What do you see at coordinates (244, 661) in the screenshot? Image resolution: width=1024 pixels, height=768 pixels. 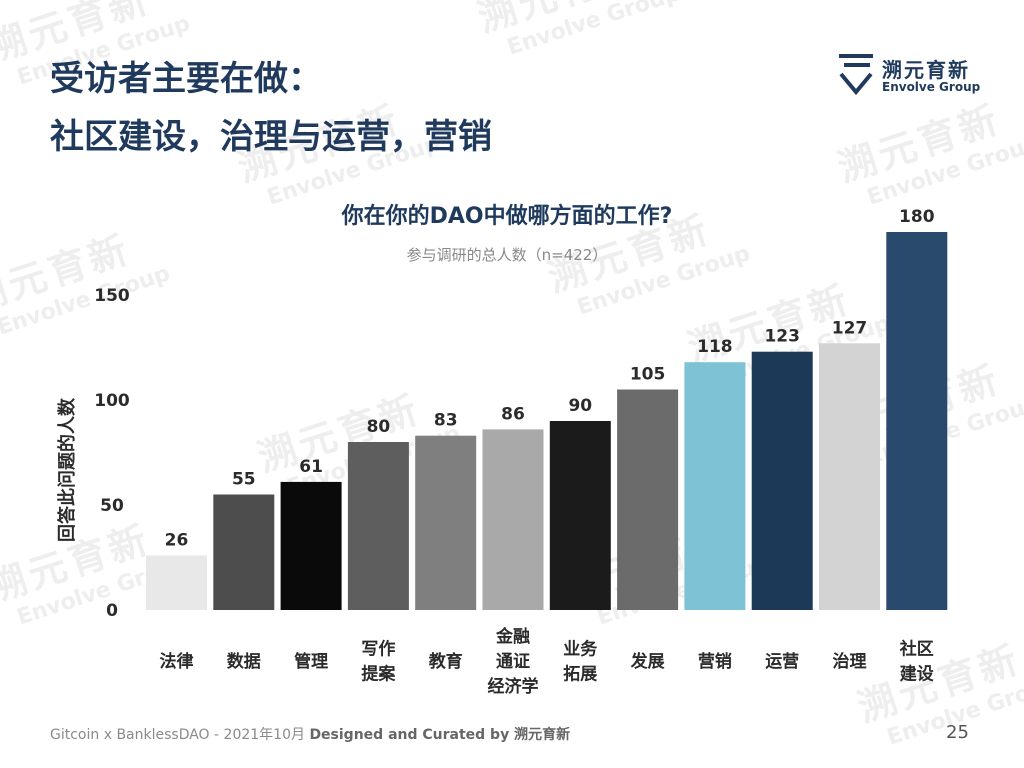 I see `category-label: 数据` at bounding box center [244, 661].